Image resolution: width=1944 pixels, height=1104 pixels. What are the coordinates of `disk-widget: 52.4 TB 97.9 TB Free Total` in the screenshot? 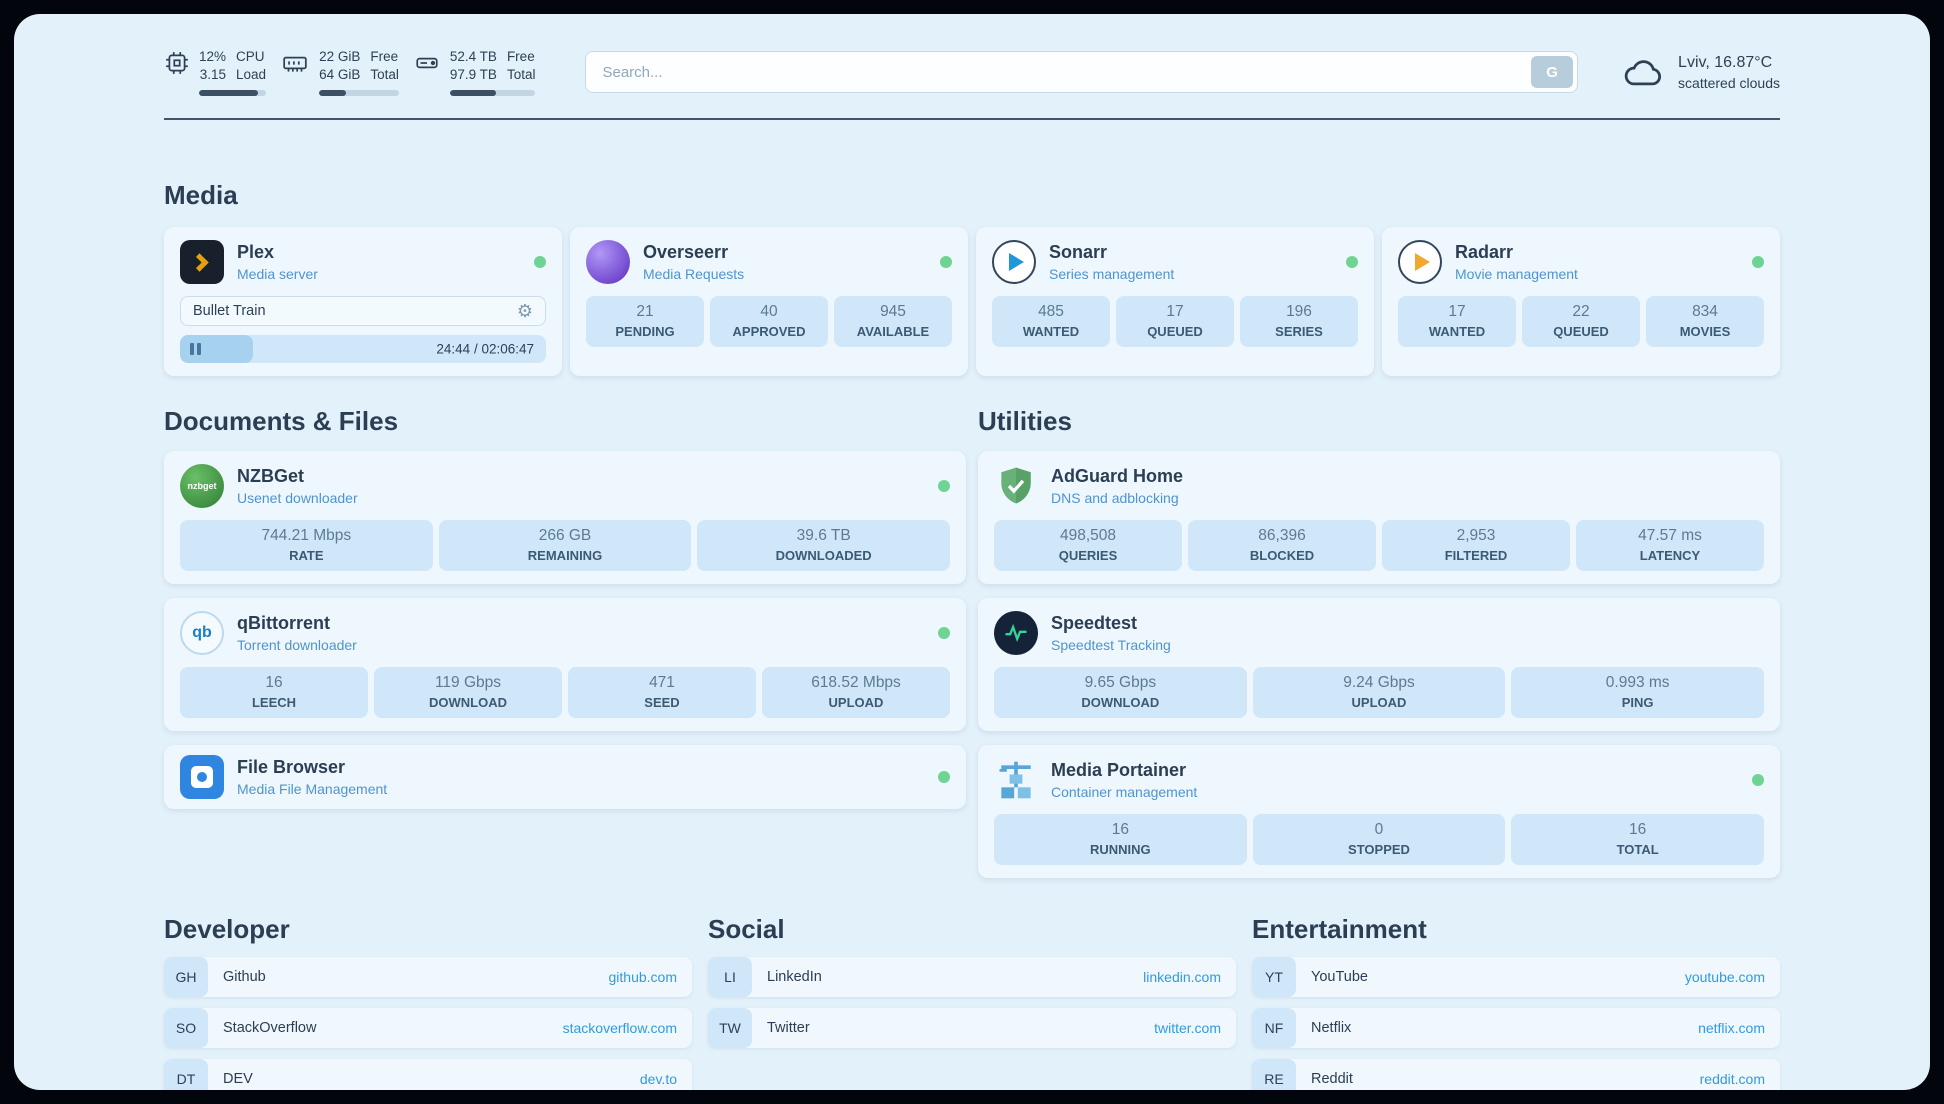 It's located at (474, 72).